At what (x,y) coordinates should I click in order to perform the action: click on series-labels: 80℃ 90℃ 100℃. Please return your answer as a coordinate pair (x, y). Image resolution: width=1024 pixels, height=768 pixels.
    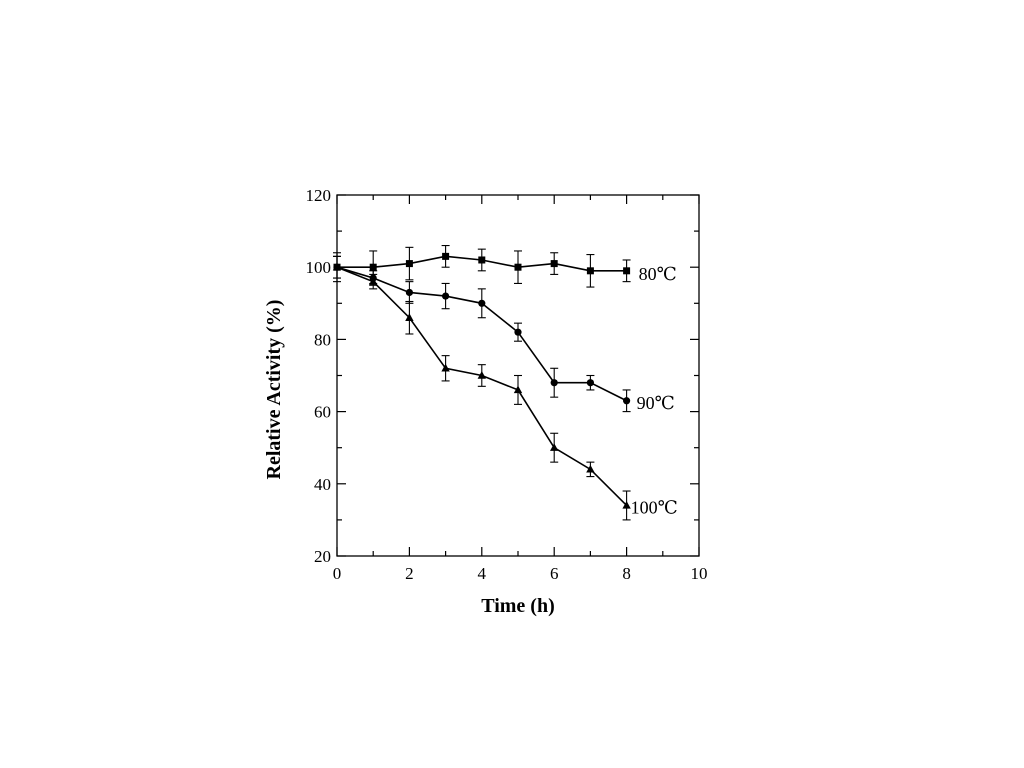
    Looking at the image, I should click on (654, 391).